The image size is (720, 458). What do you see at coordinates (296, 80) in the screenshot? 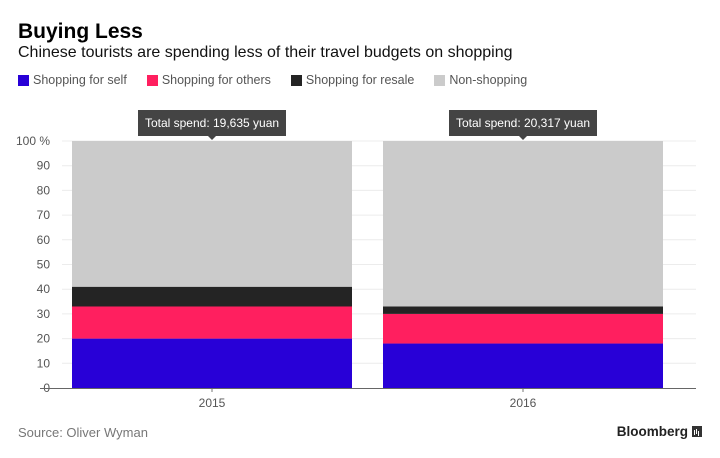
I see `legend-swatch-resale` at bounding box center [296, 80].